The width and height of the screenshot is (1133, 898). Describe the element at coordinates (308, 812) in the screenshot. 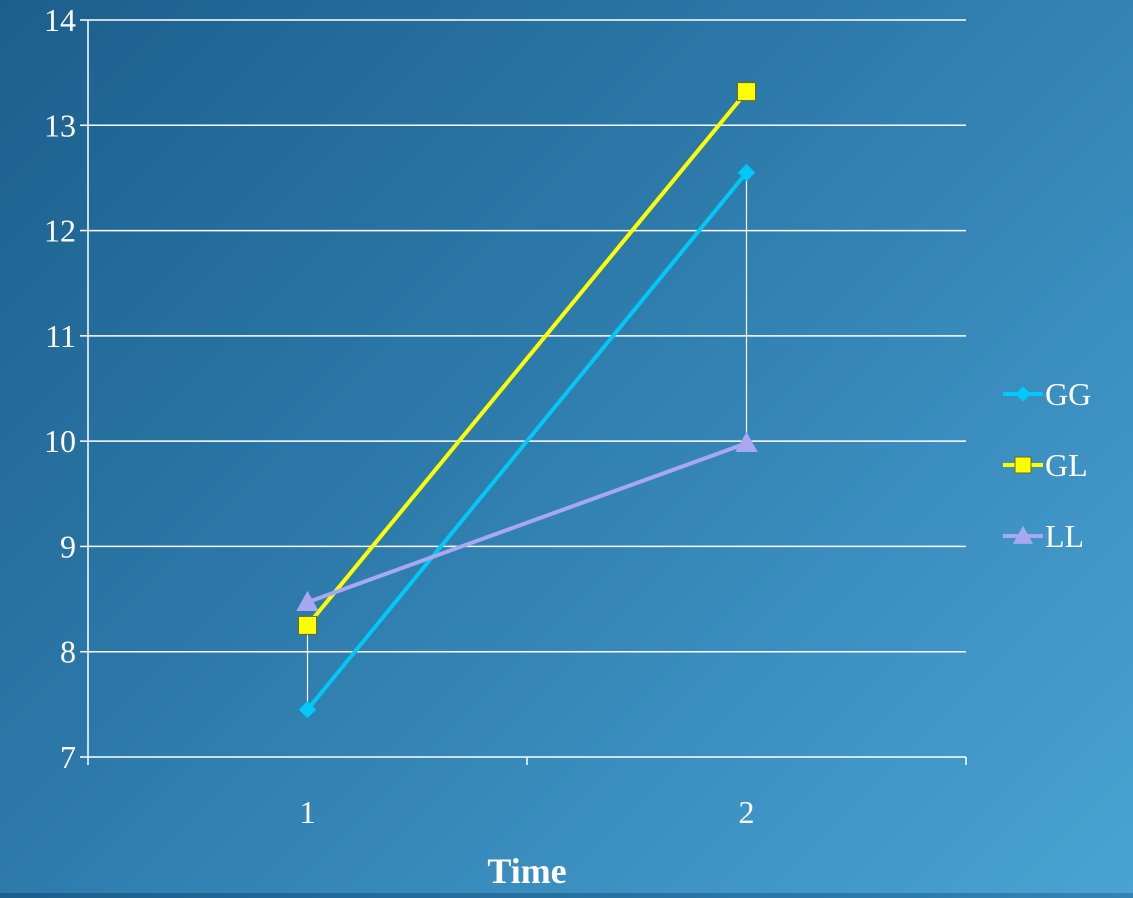

I see `x-tick-label: 1` at that location.